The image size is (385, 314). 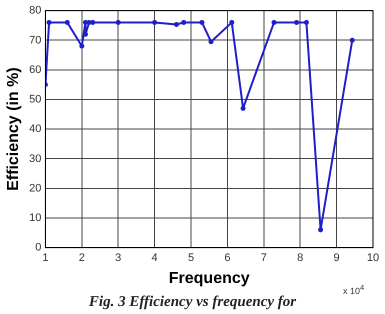 What do you see at coordinates (35, 100) in the screenshot?
I see `y-tick-label: 50` at bounding box center [35, 100].